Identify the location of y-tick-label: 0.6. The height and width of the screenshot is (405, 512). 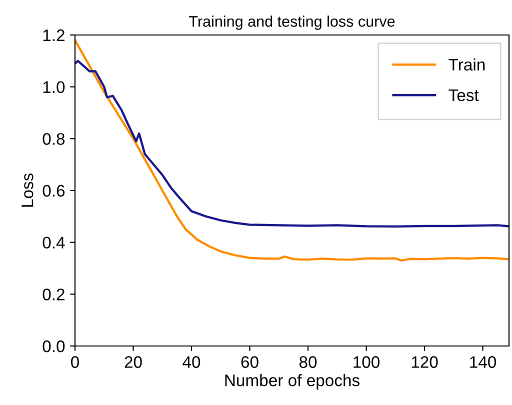
(53, 190).